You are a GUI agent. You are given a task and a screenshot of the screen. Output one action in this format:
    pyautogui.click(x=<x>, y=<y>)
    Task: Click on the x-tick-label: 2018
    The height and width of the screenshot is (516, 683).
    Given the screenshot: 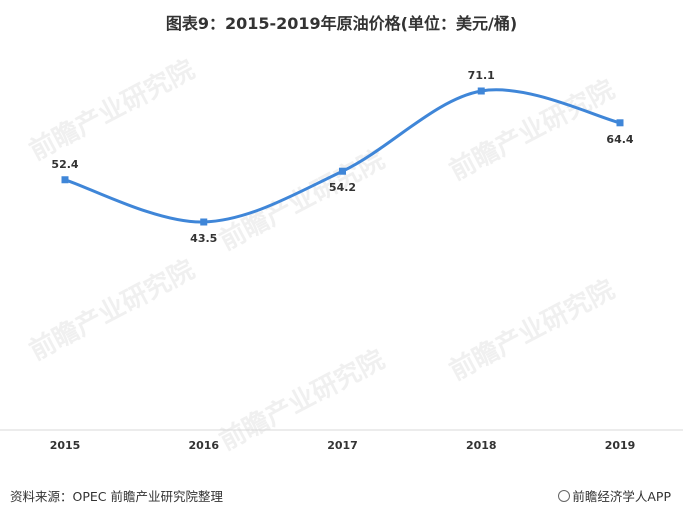 What is the action you would take?
    pyautogui.click(x=481, y=445)
    